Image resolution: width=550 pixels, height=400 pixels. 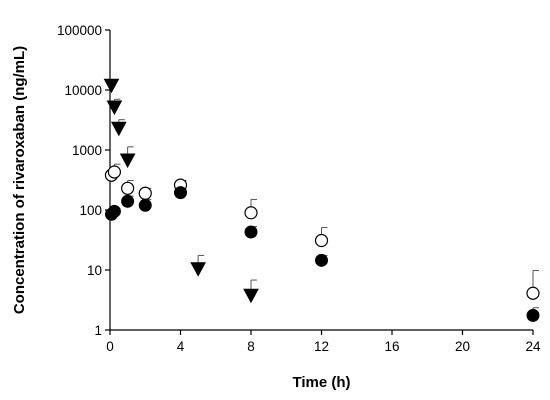 I want to click on x-tick-label: 20, so click(x=462, y=346).